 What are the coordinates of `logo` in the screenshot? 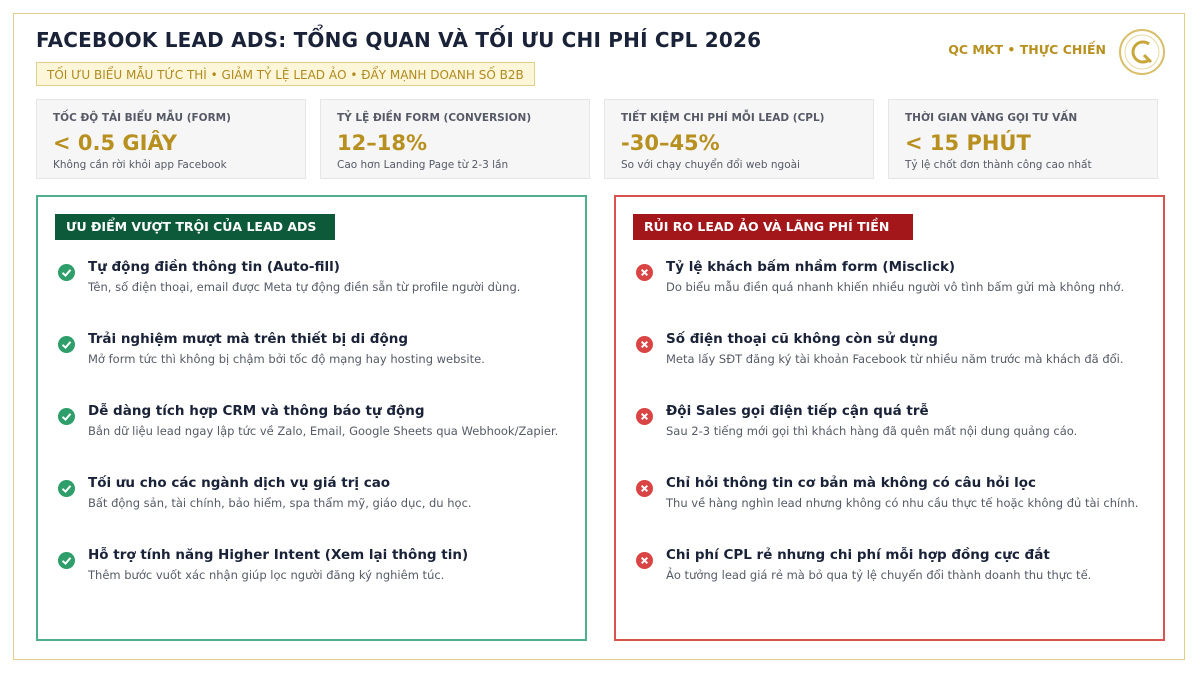 It's located at (1142, 52).